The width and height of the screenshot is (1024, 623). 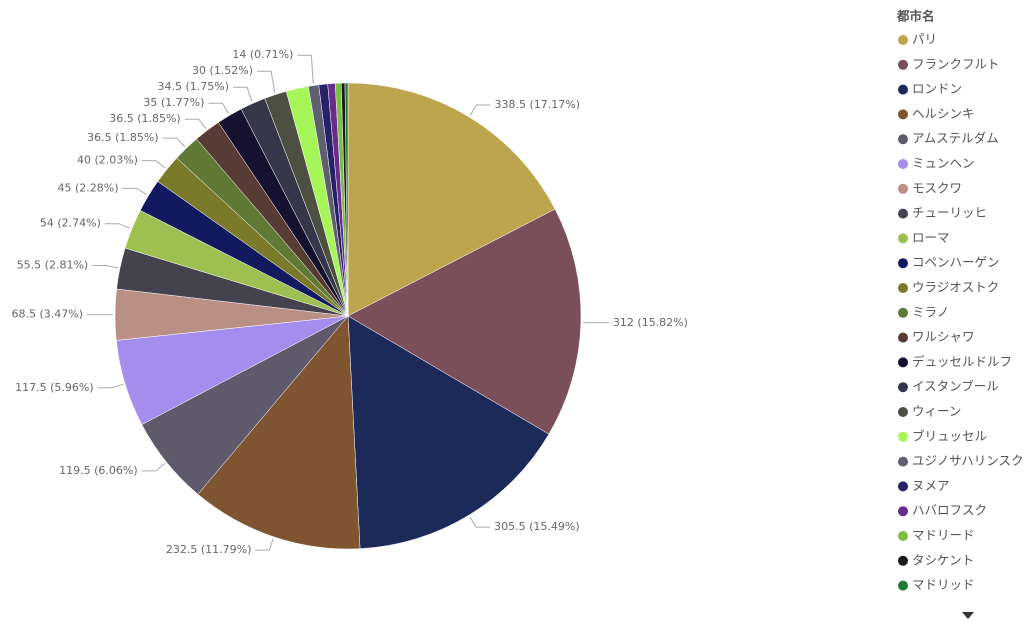 What do you see at coordinates (650, 322) in the screenshot?
I see `data-label: 312 (15.82%)` at bounding box center [650, 322].